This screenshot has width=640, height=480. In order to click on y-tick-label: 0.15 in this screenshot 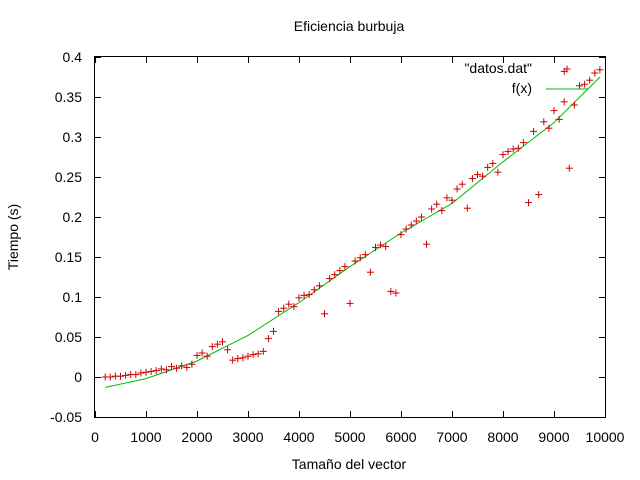, I will do `click(68, 257)`.